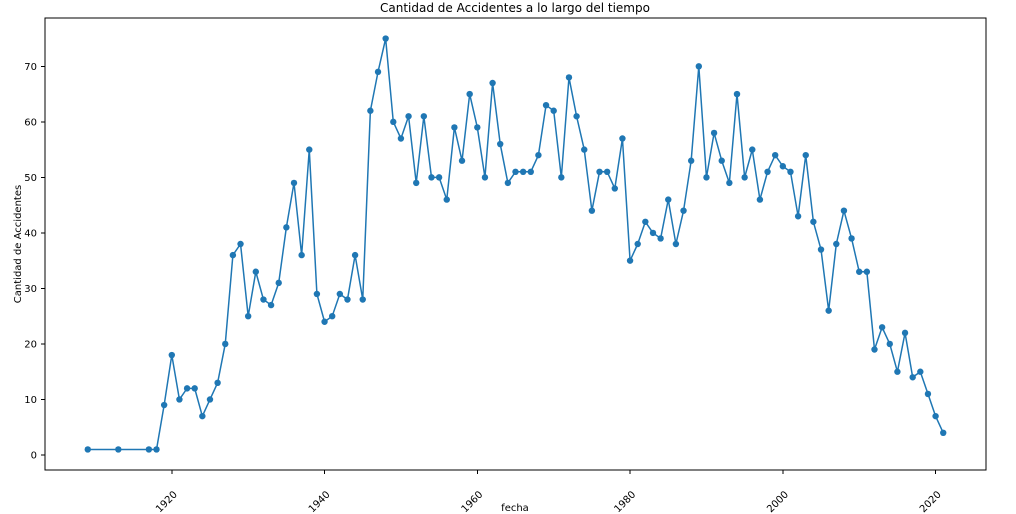  What do you see at coordinates (30, 400) in the screenshot?
I see `y-tick-label: 10` at bounding box center [30, 400].